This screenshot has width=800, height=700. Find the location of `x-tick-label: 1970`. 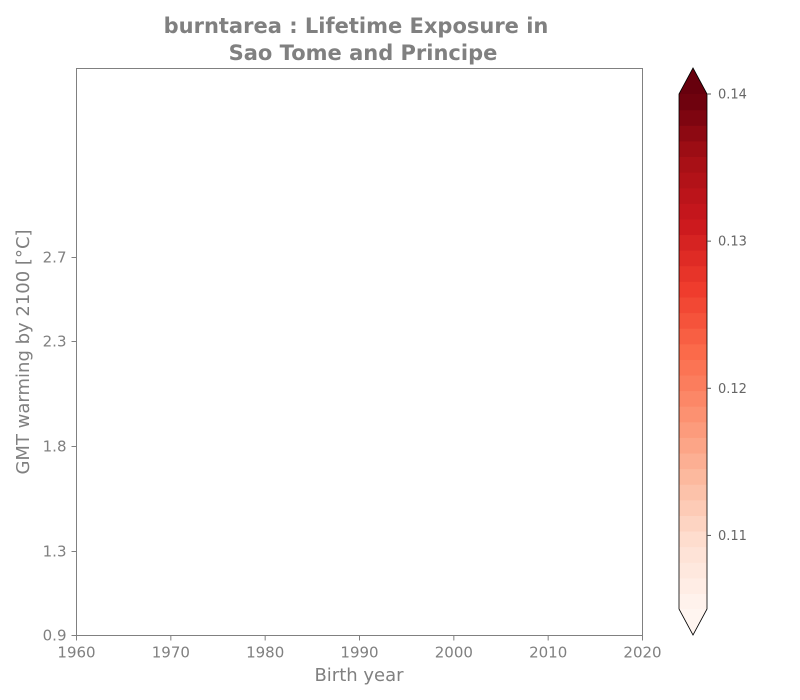

x-tick-label: 1970 is located at coordinates (171, 653).